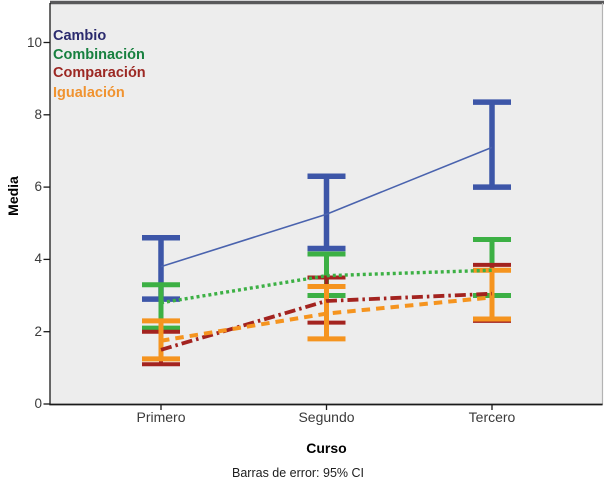 The image size is (604, 484). What do you see at coordinates (99, 54) in the screenshot?
I see `legend-item-combinación: Combinación` at bounding box center [99, 54].